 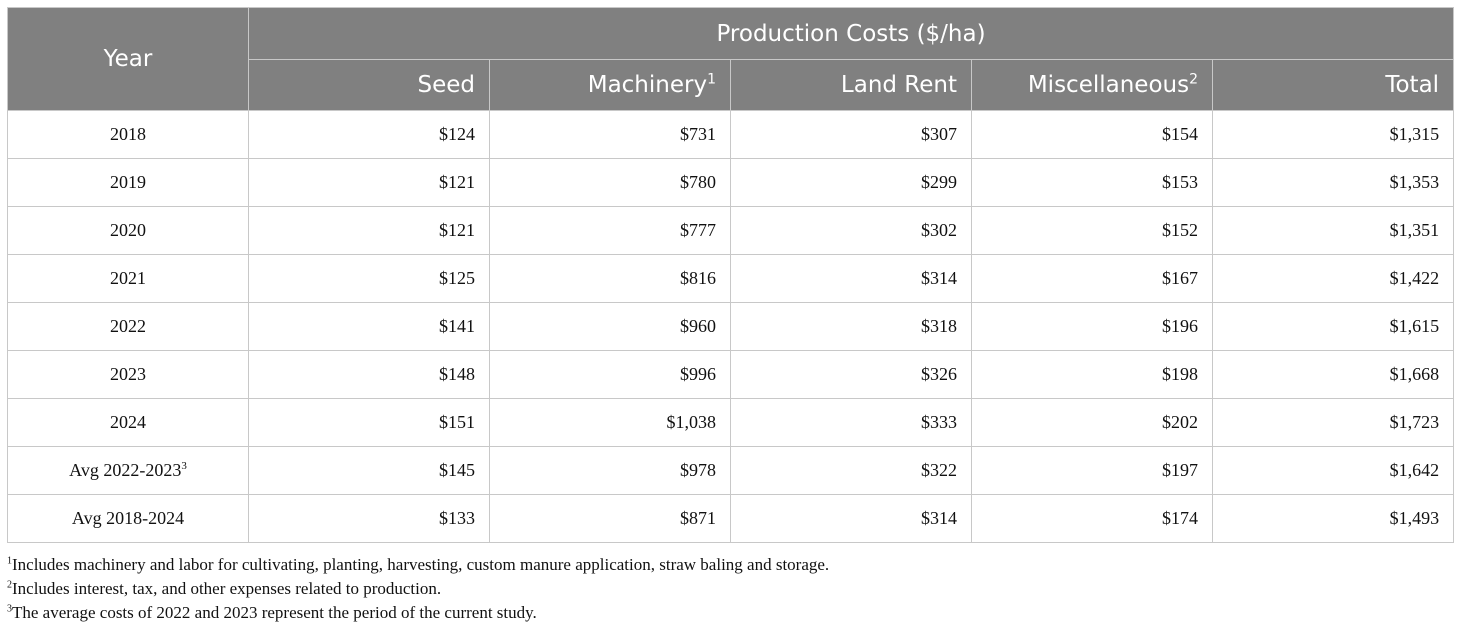 I want to click on column-header: Land Rent, so click(x=851, y=85).